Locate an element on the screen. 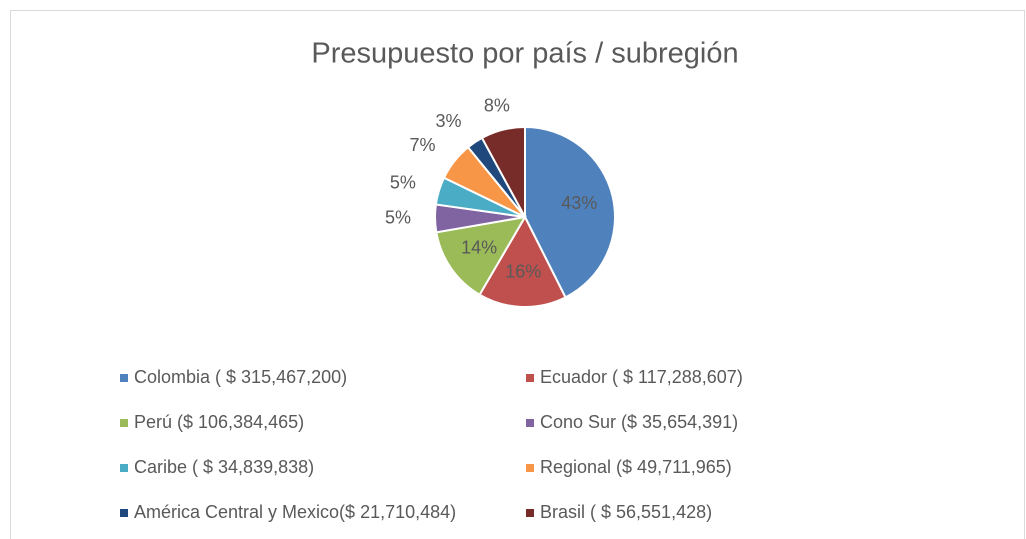 The image size is (1026, 539). legend-label: Regional ($ 49,711,965) is located at coordinates (636, 467).